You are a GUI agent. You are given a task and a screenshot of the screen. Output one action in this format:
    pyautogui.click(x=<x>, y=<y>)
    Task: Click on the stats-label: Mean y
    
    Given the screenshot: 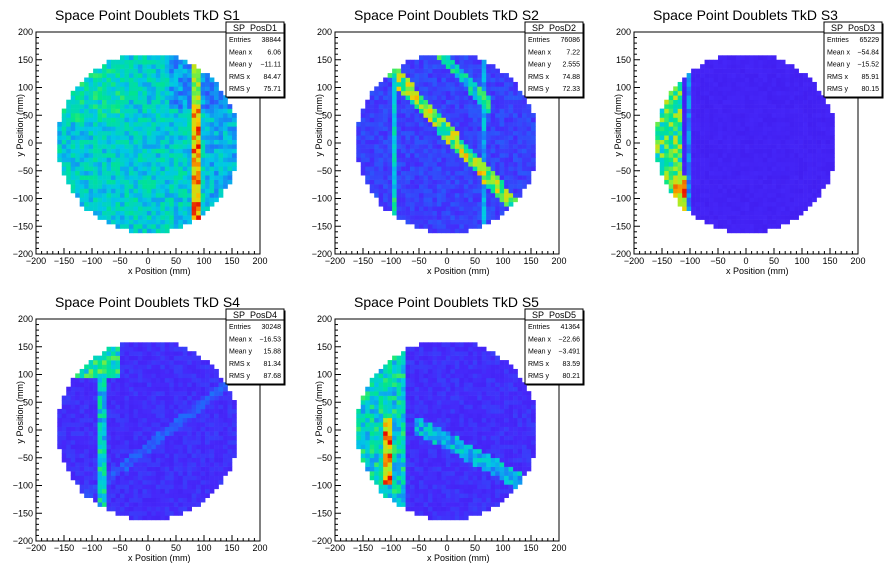 What is the action you would take?
    pyautogui.click(x=539, y=65)
    